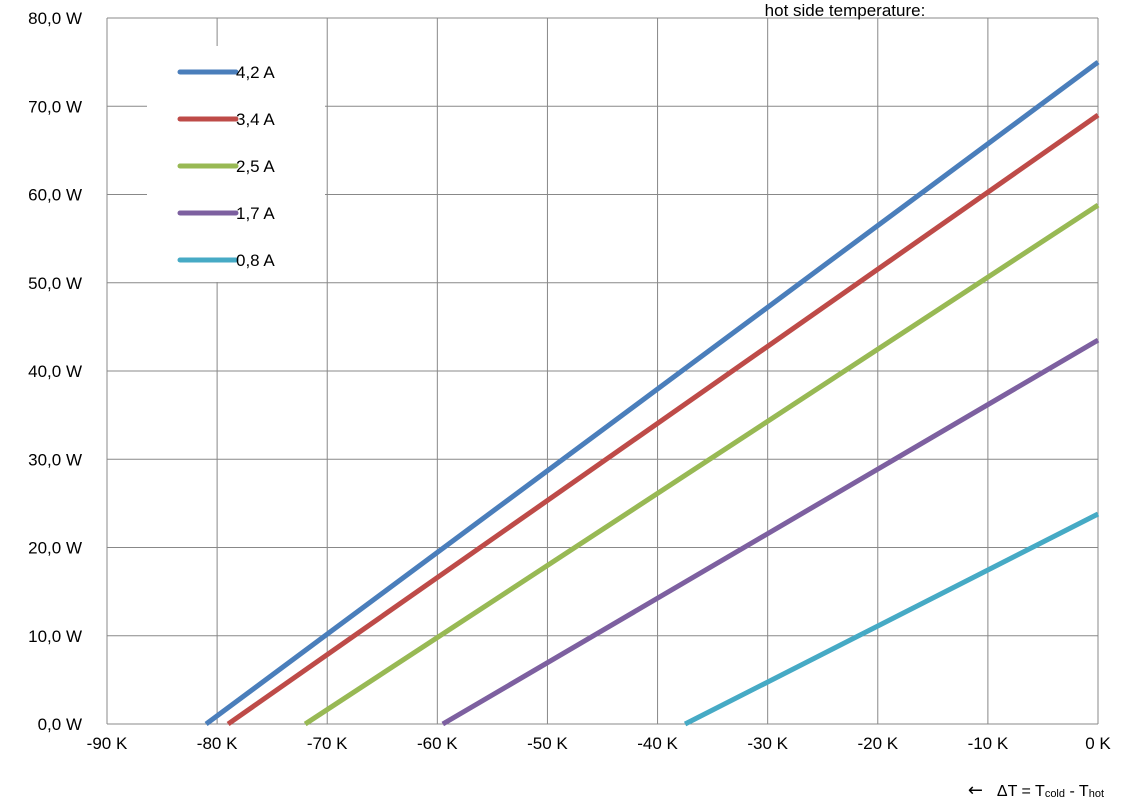  I want to click on x-tick-label: -70 K, so click(327, 743).